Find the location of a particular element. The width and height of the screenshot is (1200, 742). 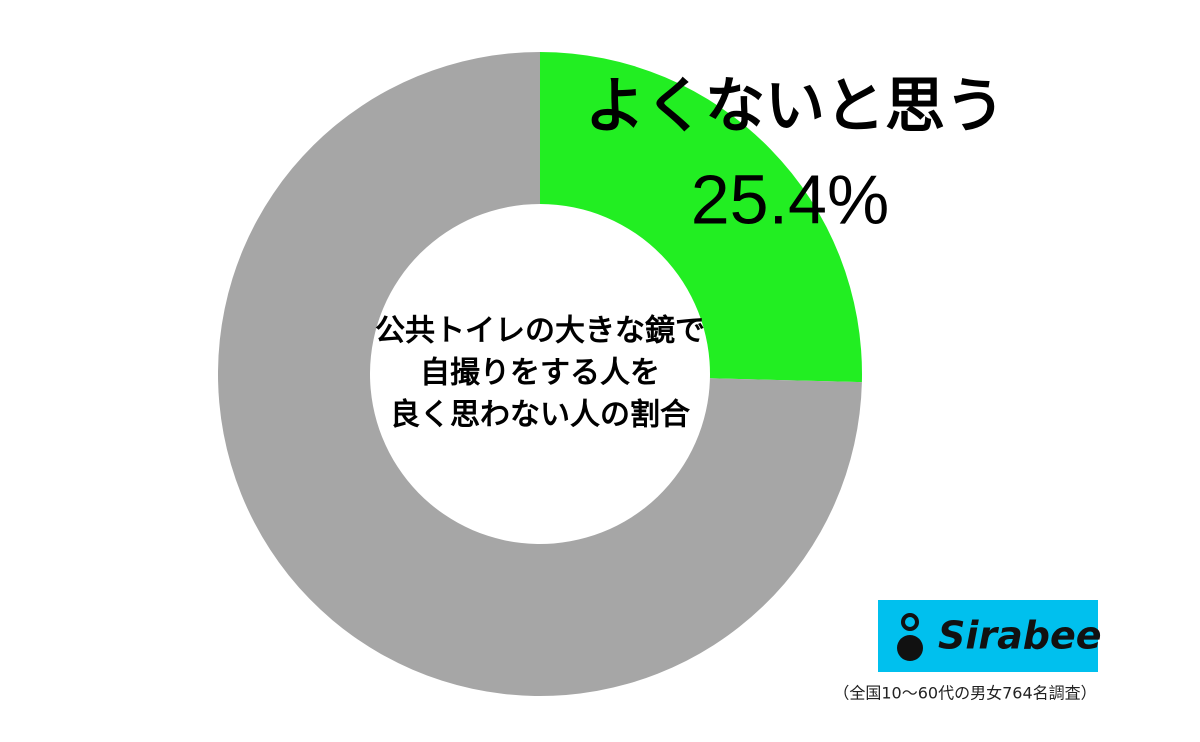

logo-text: Sirabee is located at coordinates (1020, 636).